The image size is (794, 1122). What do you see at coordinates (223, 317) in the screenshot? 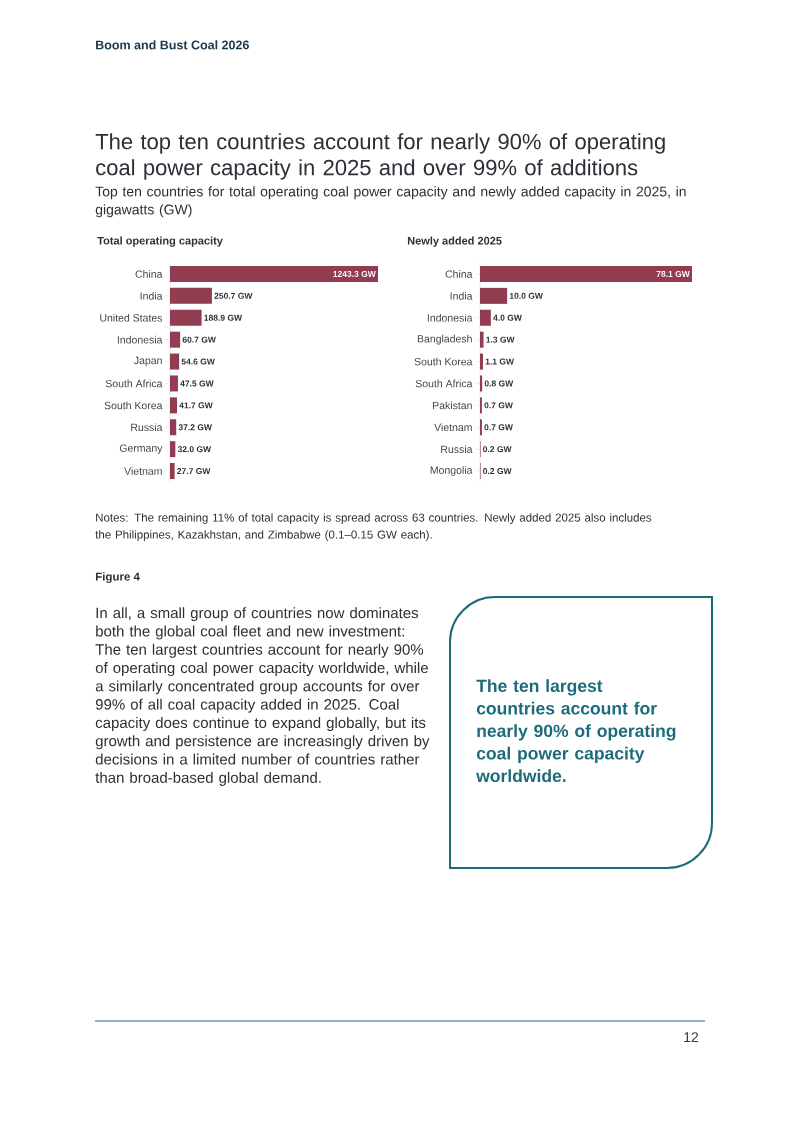
I see `data-label: 188.9 GW` at bounding box center [223, 317].